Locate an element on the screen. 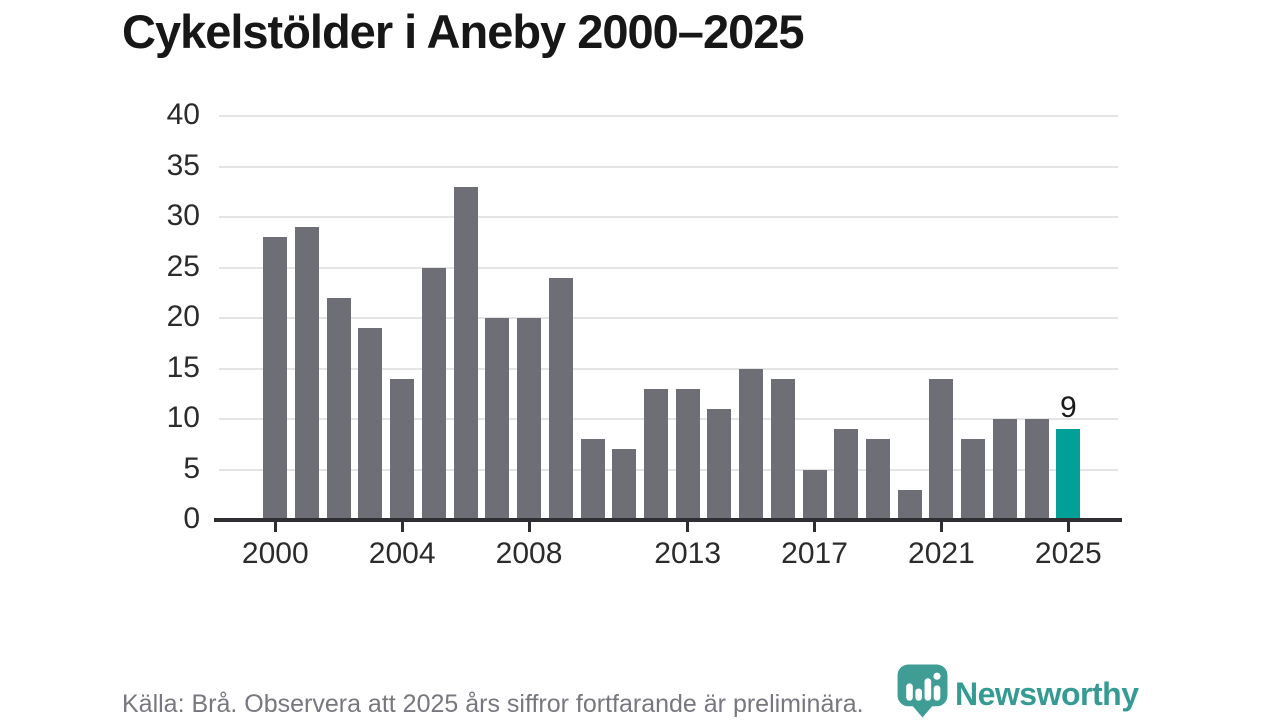 The width and height of the screenshot is (1280, 720). y-axis-label-15: 15 is located at coordinates (183, 367).